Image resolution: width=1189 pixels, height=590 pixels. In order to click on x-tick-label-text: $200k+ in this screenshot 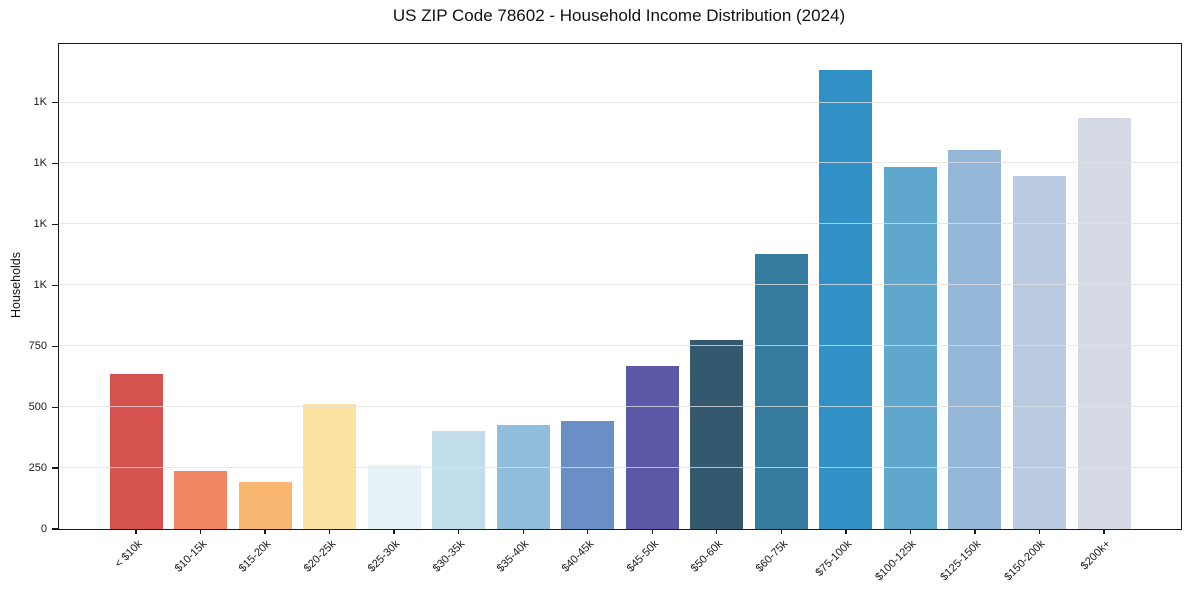, I will do `click(1095, 555)`.